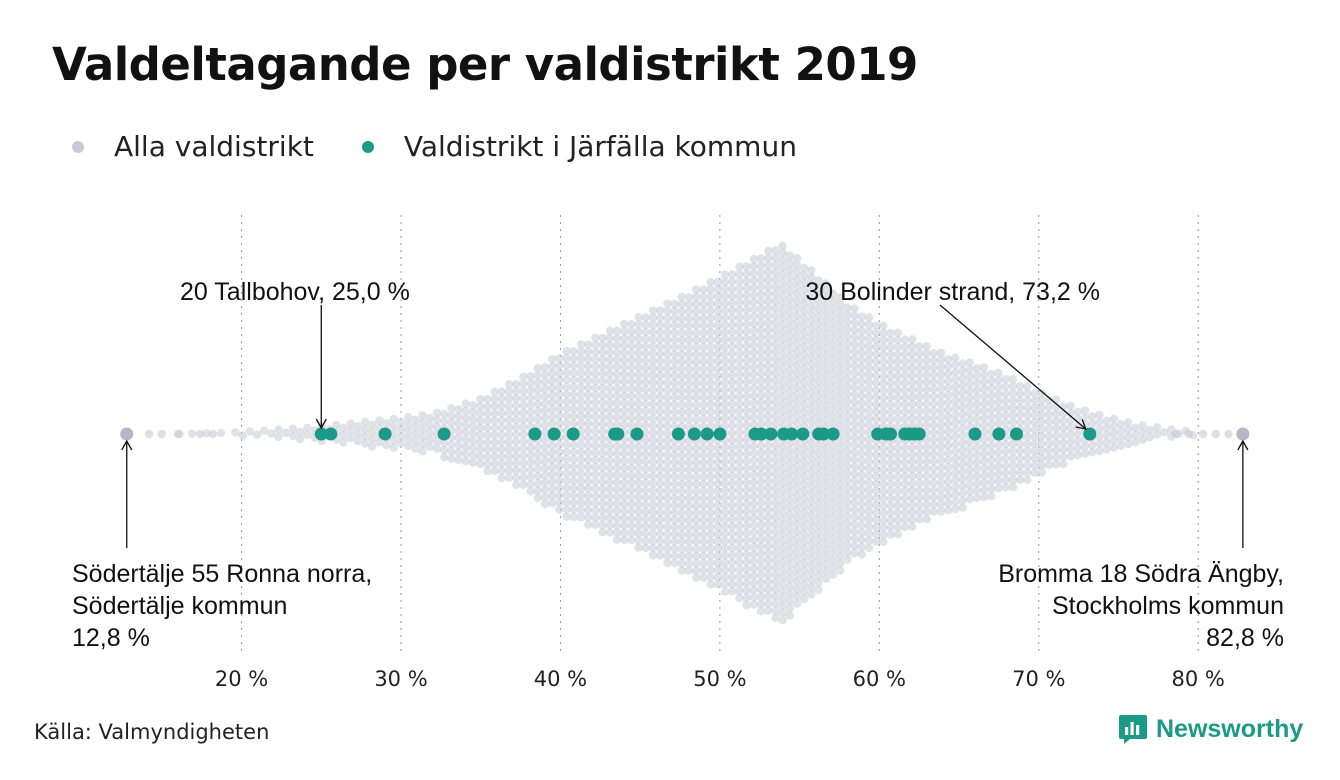  Describe the element at coordinates (214, 146) in the screenshot. I see `legend-label-all: Alla valdistrikt` at that location.